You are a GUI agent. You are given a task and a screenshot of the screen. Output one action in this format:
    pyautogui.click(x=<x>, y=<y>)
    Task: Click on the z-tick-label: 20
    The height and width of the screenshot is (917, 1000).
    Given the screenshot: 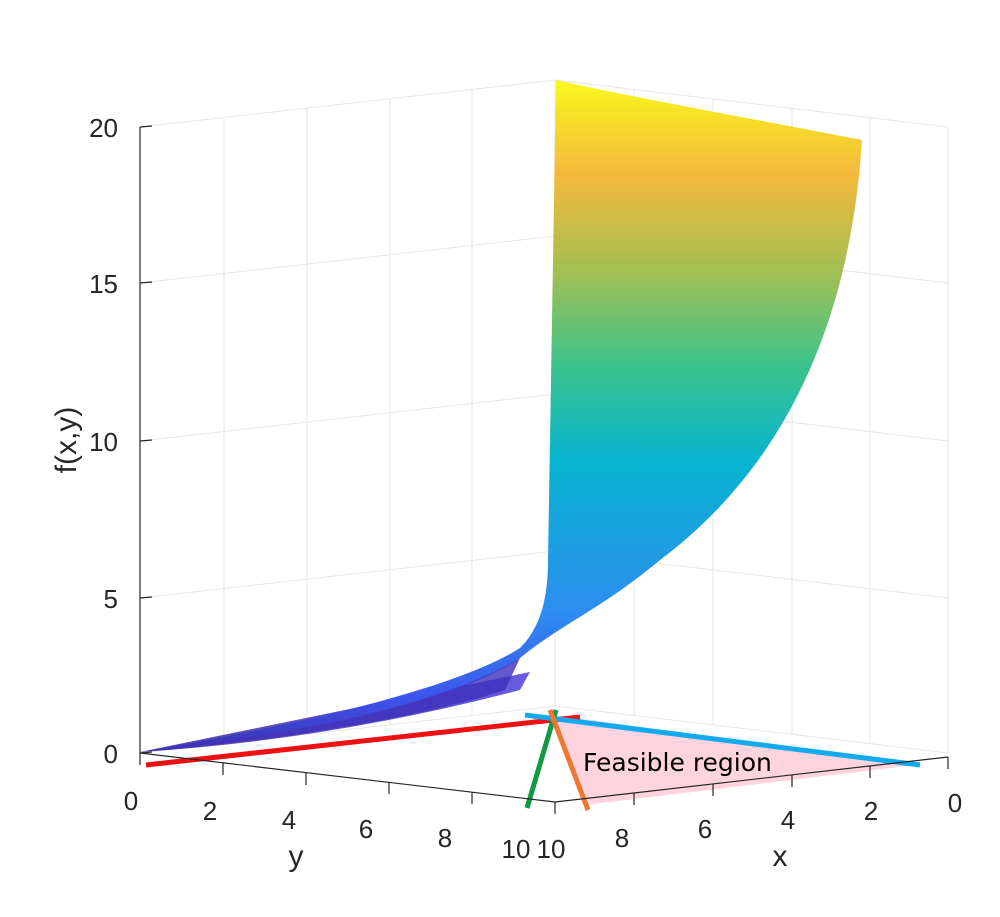 What is the action you would take?
    pyautogui.click(x=103, y=128)
    